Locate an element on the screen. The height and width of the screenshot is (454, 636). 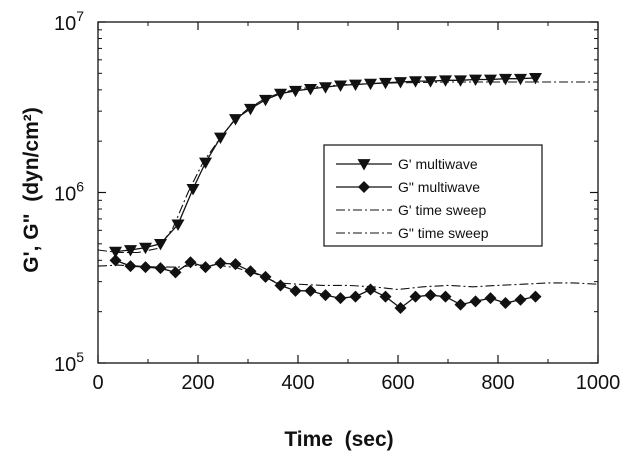
y-tick-label: 10⁵ is located at coordinates (69, 362).